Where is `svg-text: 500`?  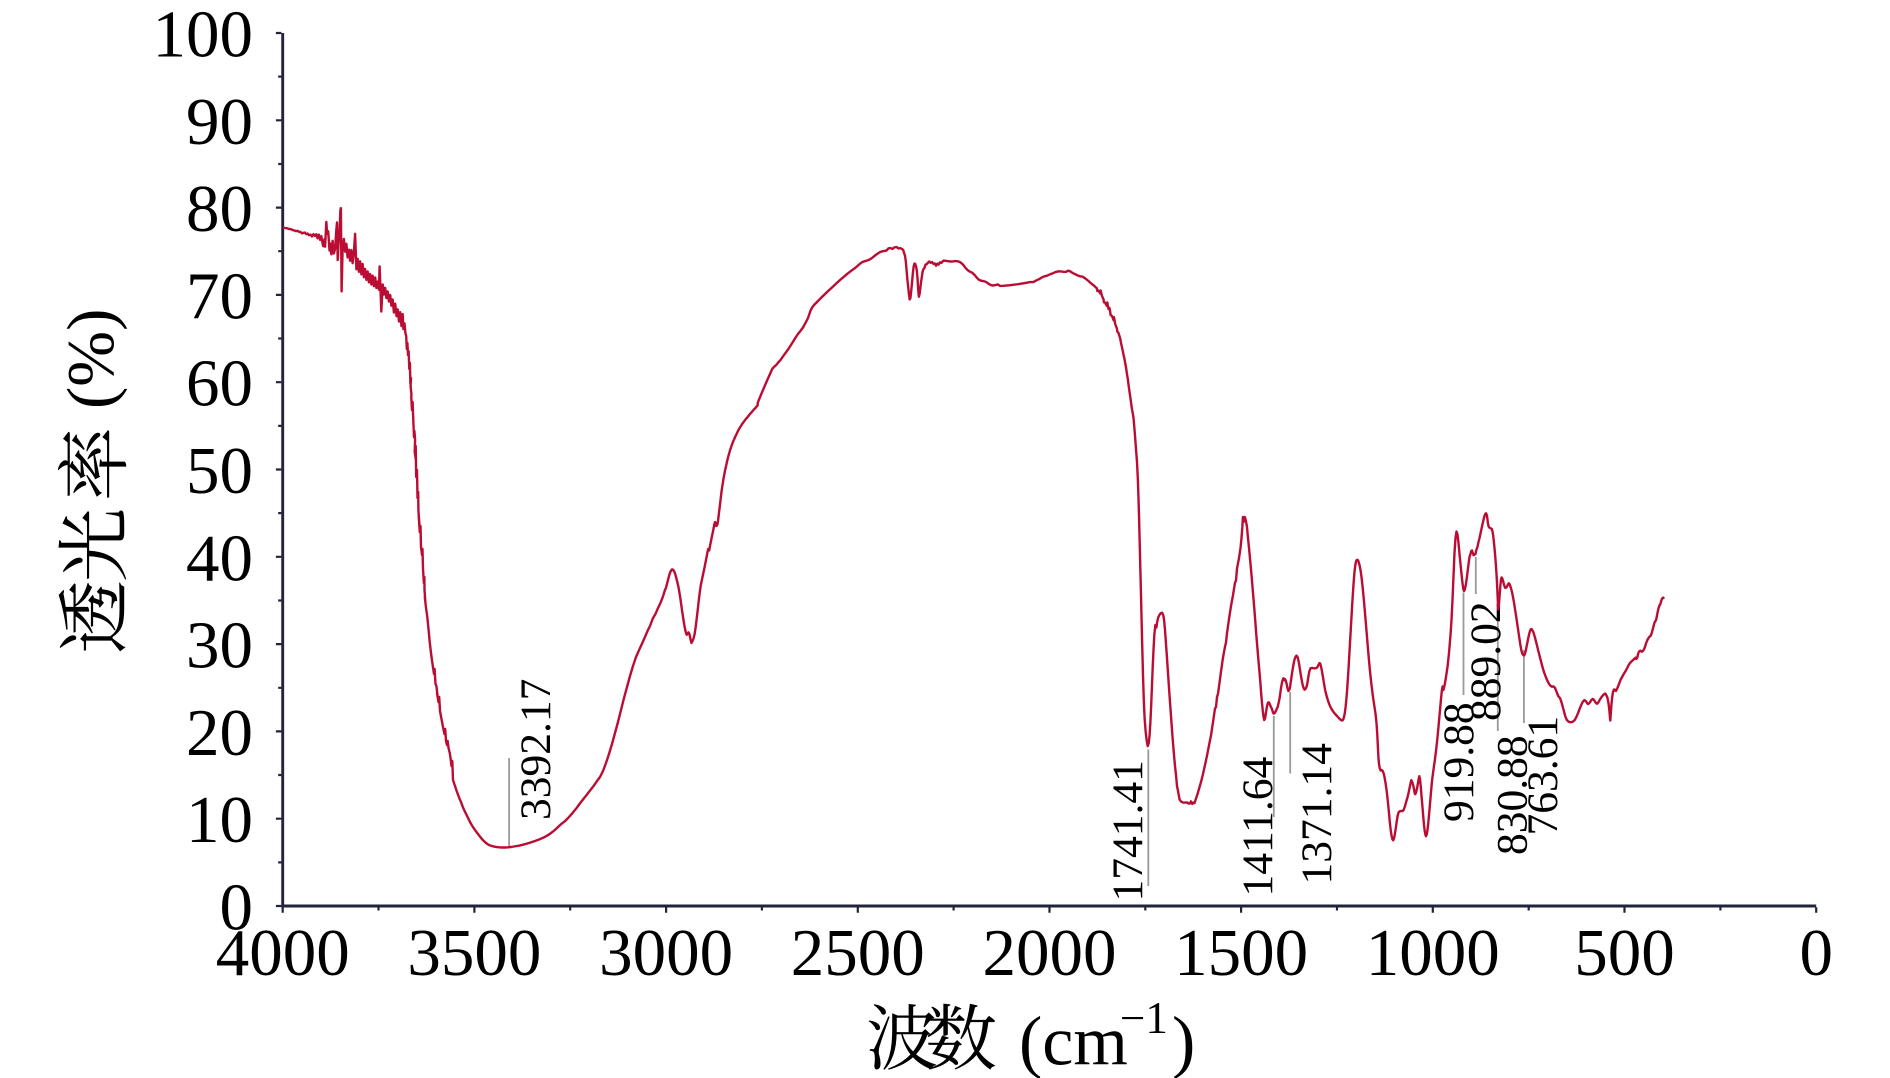
svg-text: 500 is located at coordinates (1624, 953).